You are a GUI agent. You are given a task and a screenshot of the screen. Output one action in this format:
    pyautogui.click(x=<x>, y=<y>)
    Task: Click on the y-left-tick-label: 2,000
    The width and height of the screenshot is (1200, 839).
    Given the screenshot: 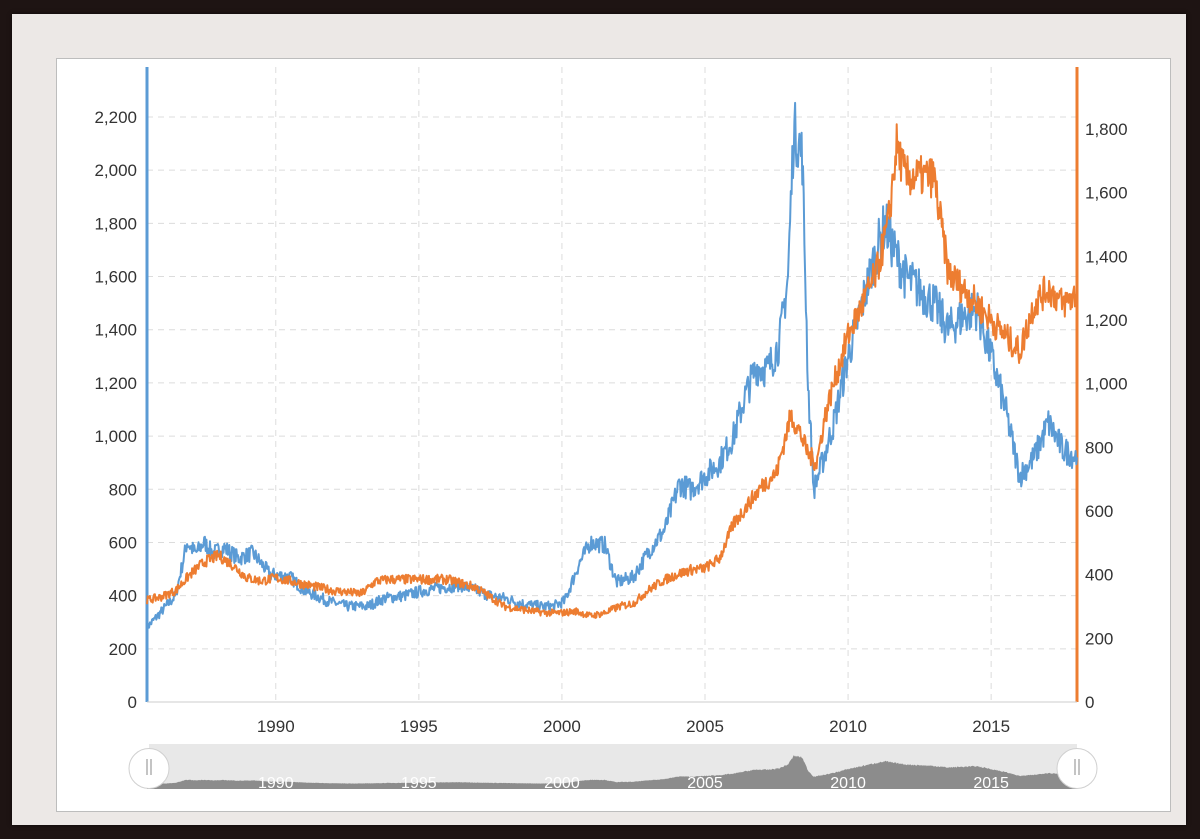 What is the action you would take?
    pyautogui.click(x=115, y=170)
    